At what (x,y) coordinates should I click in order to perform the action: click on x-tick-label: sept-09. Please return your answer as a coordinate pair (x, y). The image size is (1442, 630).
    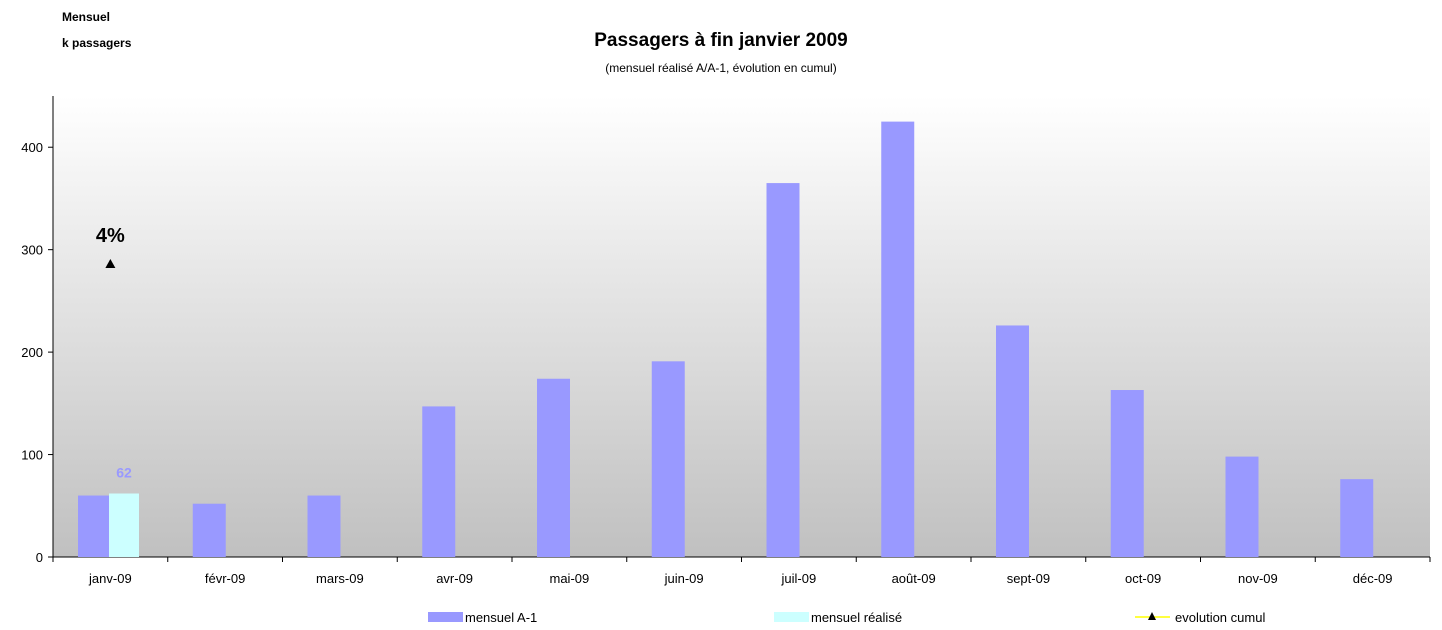
    Looking at the image, I should click on (1028, 578).